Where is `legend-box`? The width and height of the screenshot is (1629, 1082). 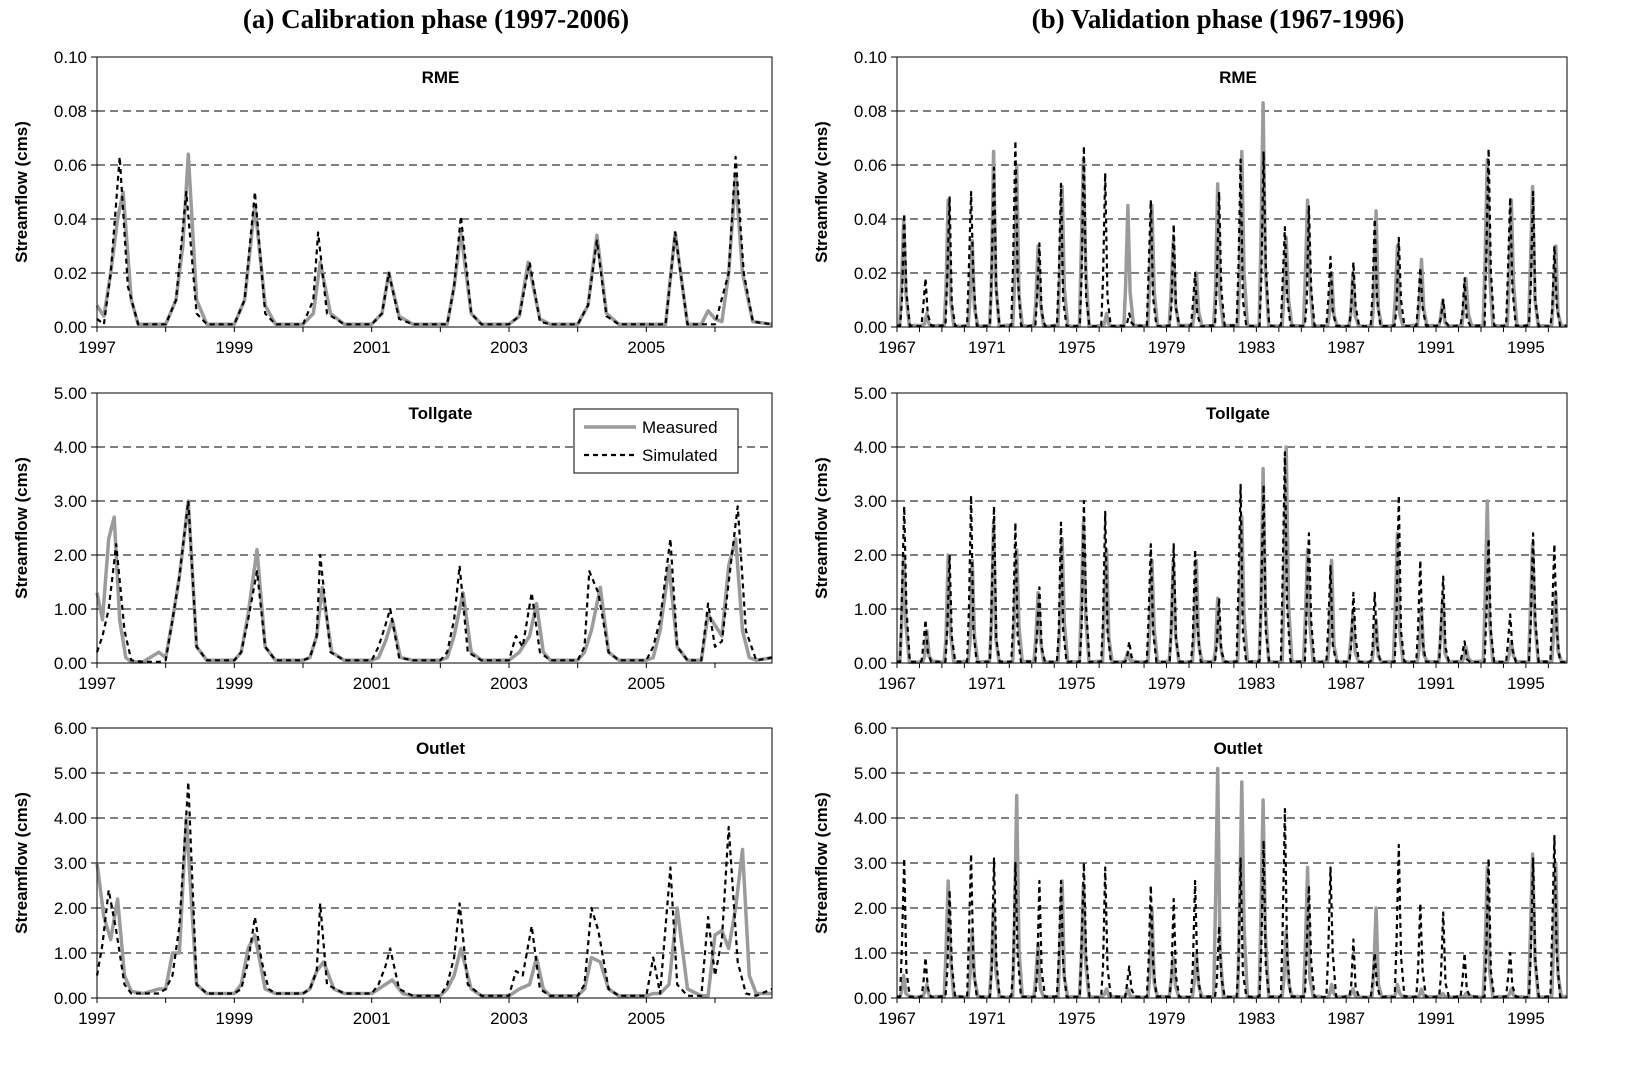 legend-box is located at coordinates (656, 441).